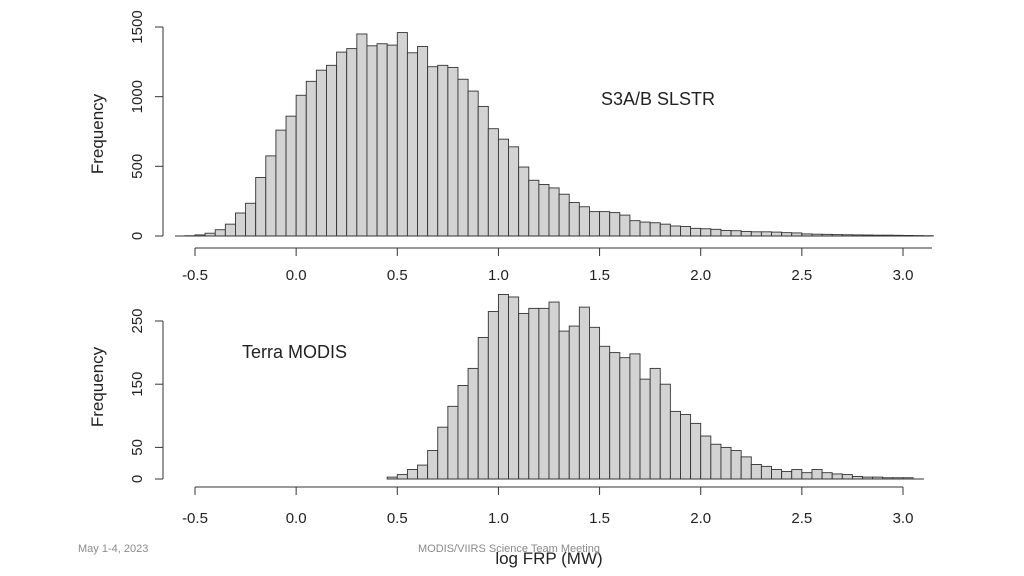 This screenshot has width=1024, height=576. What do you see at coordinates (903, 275) in the screenshot?
I see `x-tick-label: 3.0` at bounding box center [903, 275].